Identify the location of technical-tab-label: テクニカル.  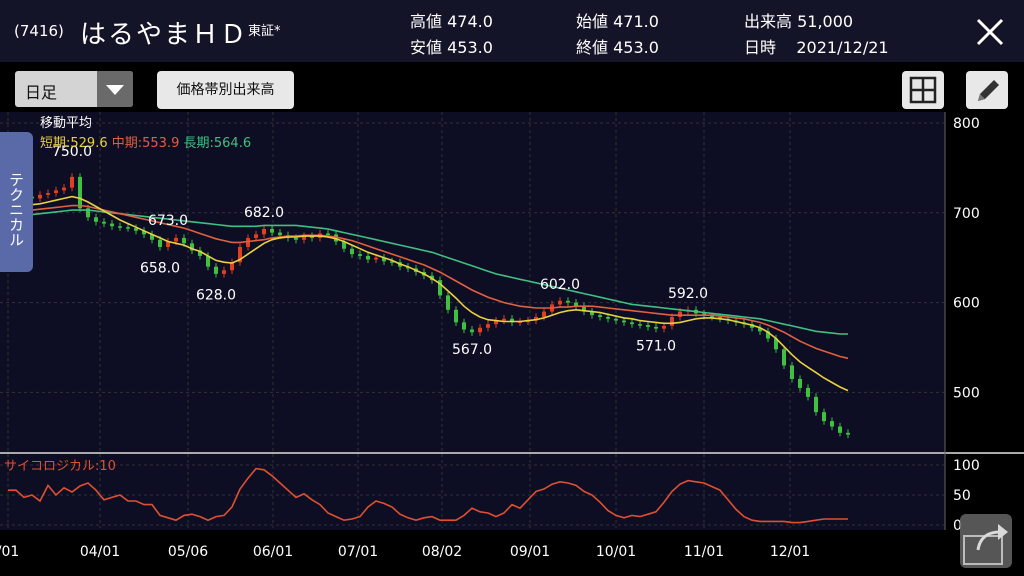
(16, 209).